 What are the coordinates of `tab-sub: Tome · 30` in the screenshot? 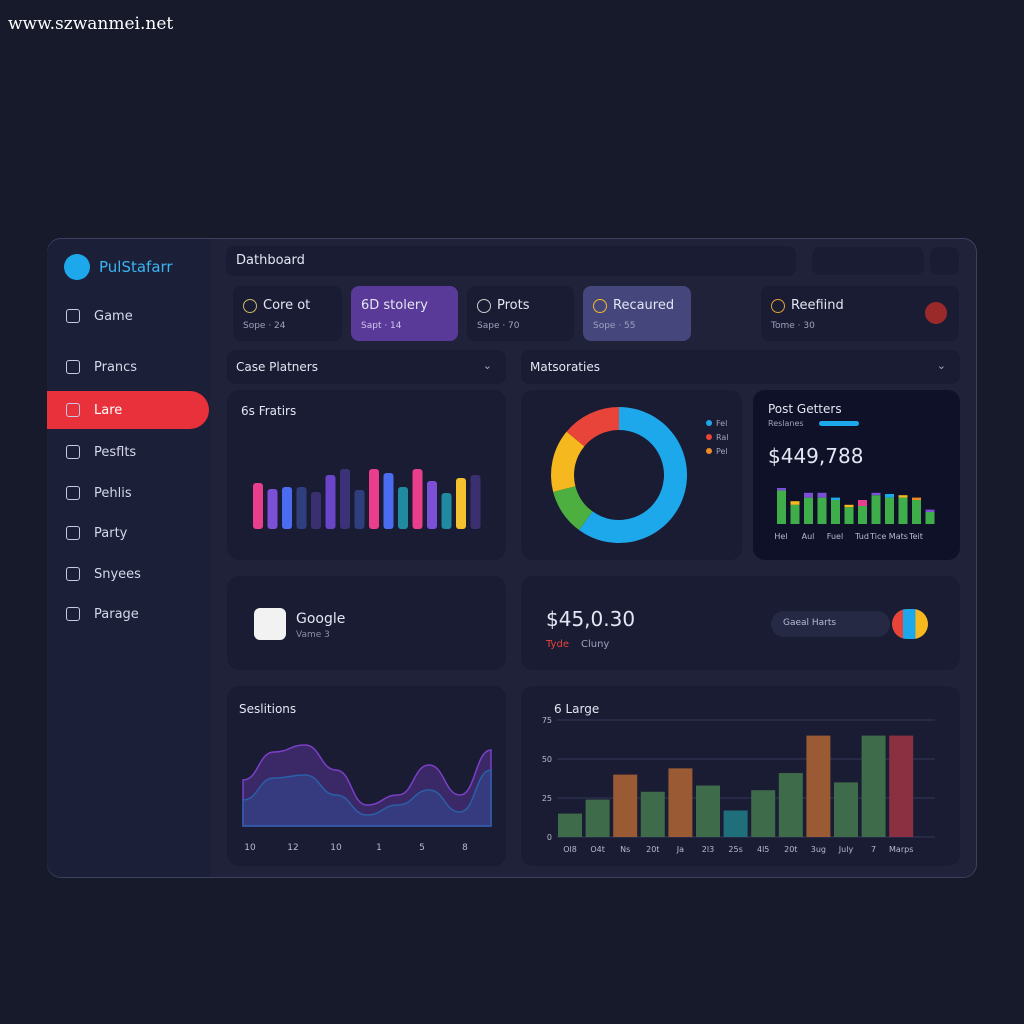 It's located at (793, 326).